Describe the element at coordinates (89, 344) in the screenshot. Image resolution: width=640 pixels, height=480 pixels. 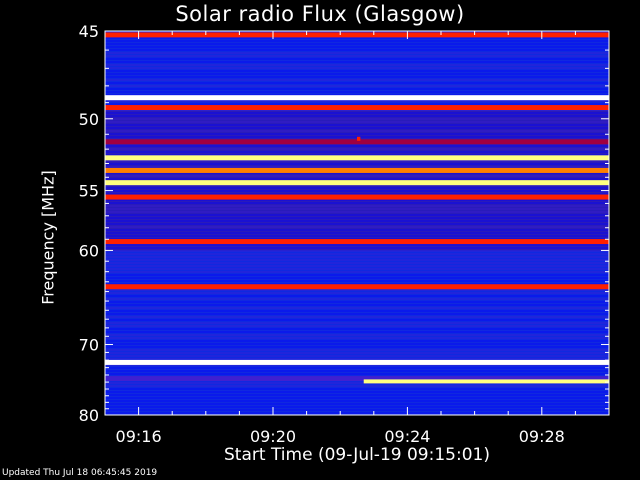
I see `y-tick-label: 70` at that location.